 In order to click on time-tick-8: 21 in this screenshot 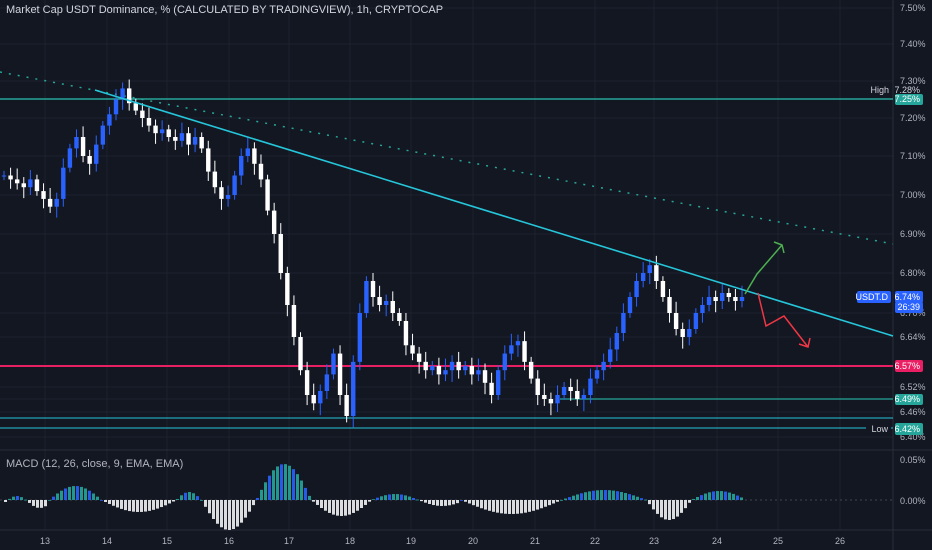, I will do `click(535, 541)`.